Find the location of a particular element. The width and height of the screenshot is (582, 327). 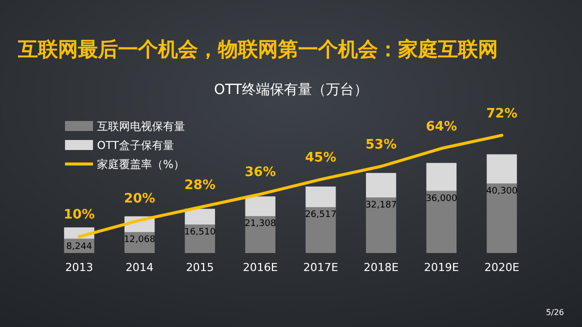

legend-label: OTT盒子保有量 is located at coordinates (135, 145).